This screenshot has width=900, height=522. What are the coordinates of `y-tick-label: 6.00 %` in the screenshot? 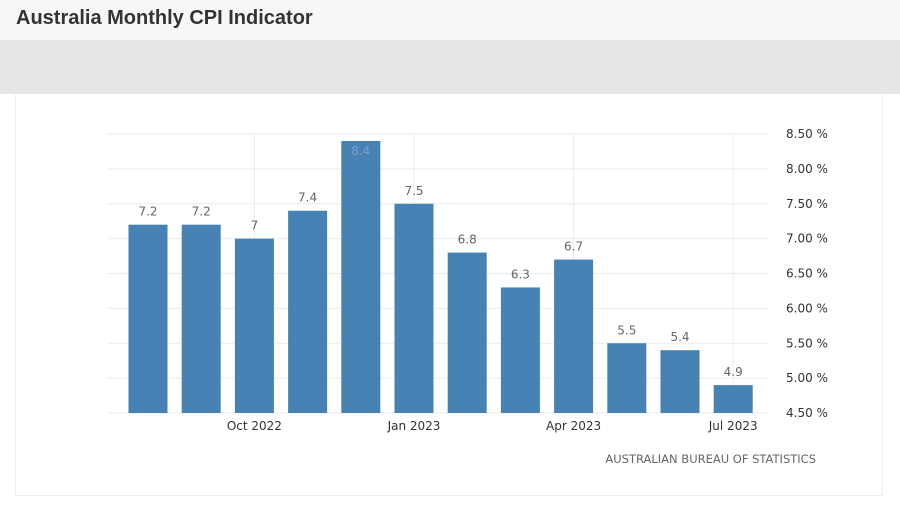 It's located at (807, 308).